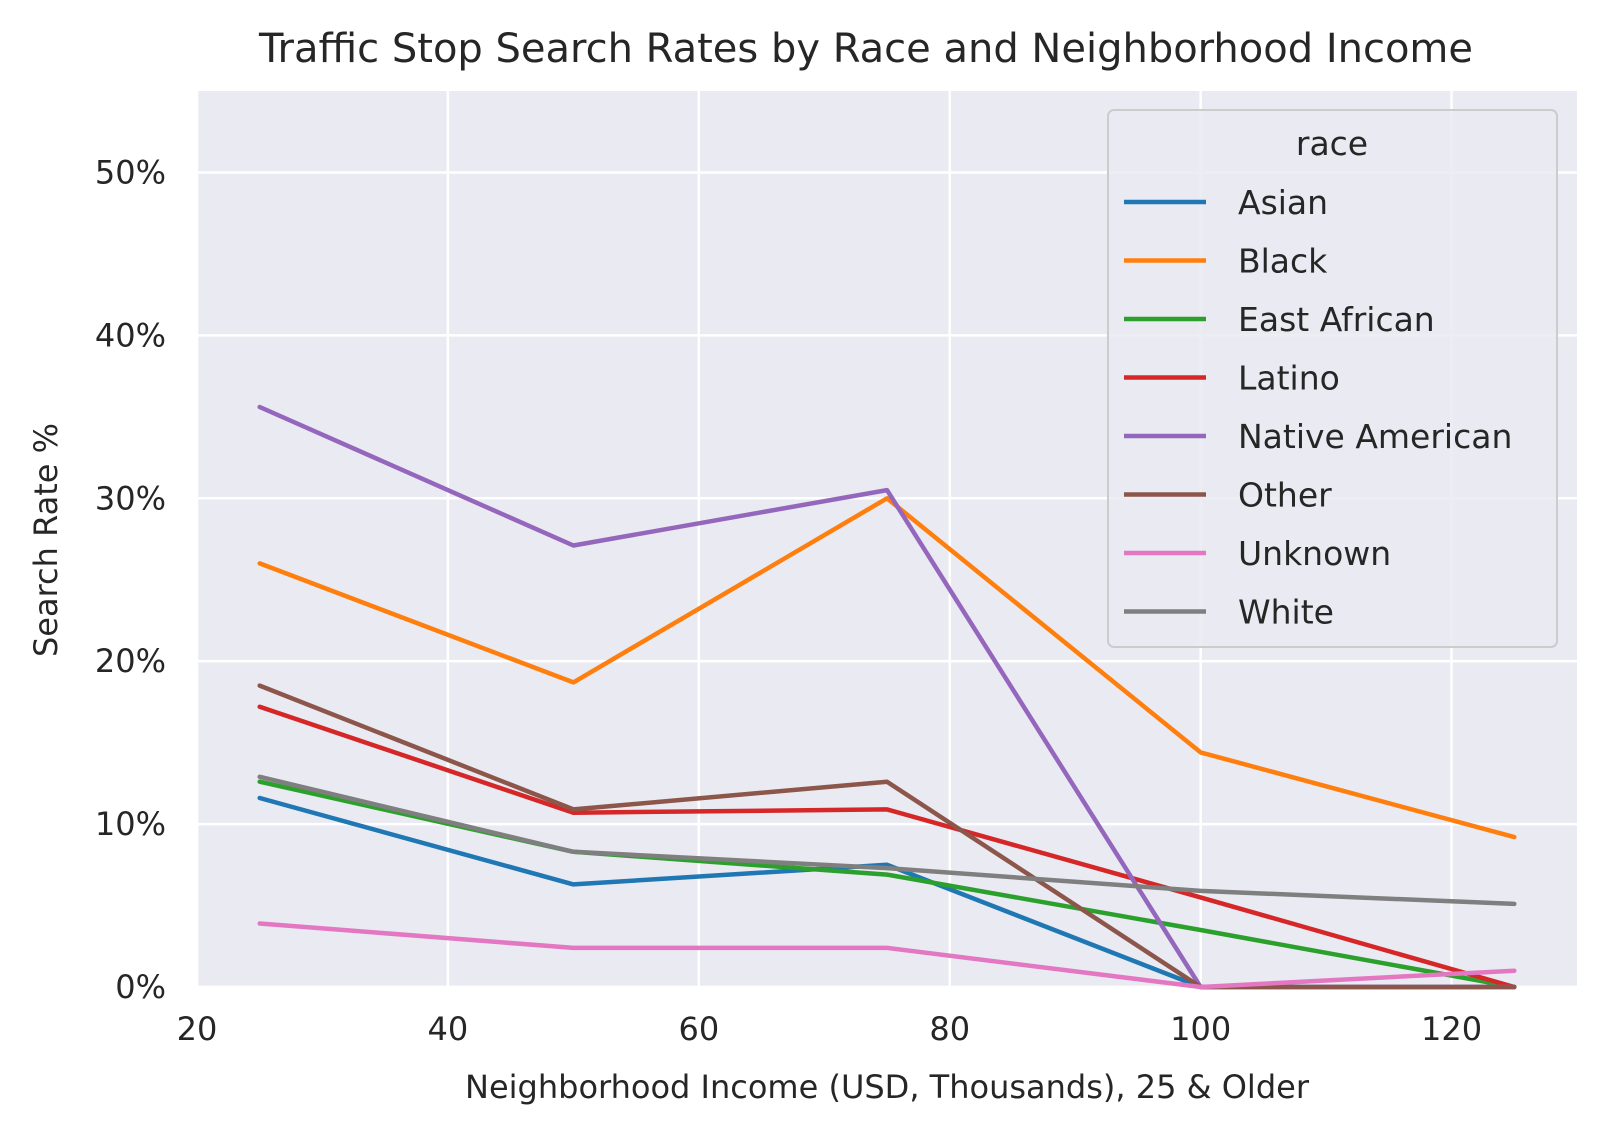  Describe the element at coordinates (1289, 378) in the screenshot. I see `legend-label: Latino` at that location.